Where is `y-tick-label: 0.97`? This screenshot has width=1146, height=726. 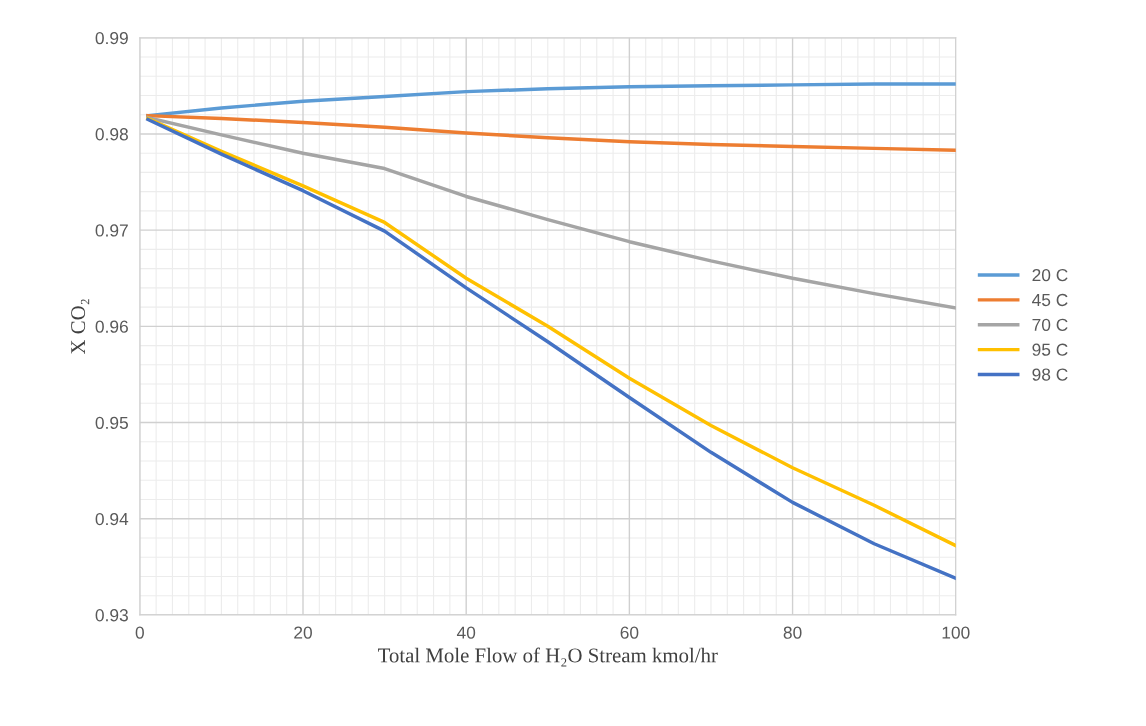
y-tick-label: 0.97 is located at coordinates (111, 230).